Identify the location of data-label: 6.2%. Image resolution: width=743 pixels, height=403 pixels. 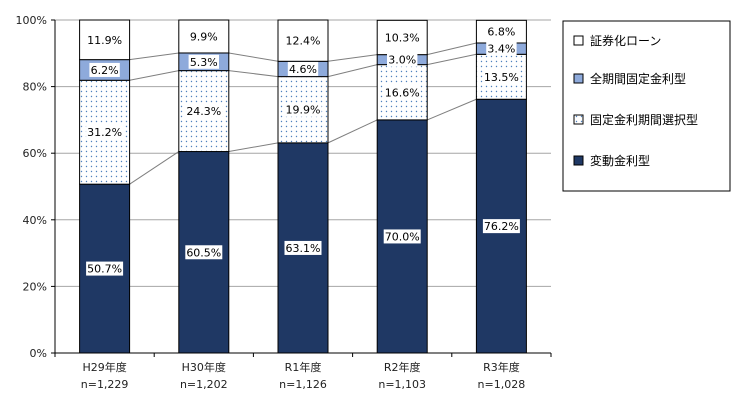
(105, 70).